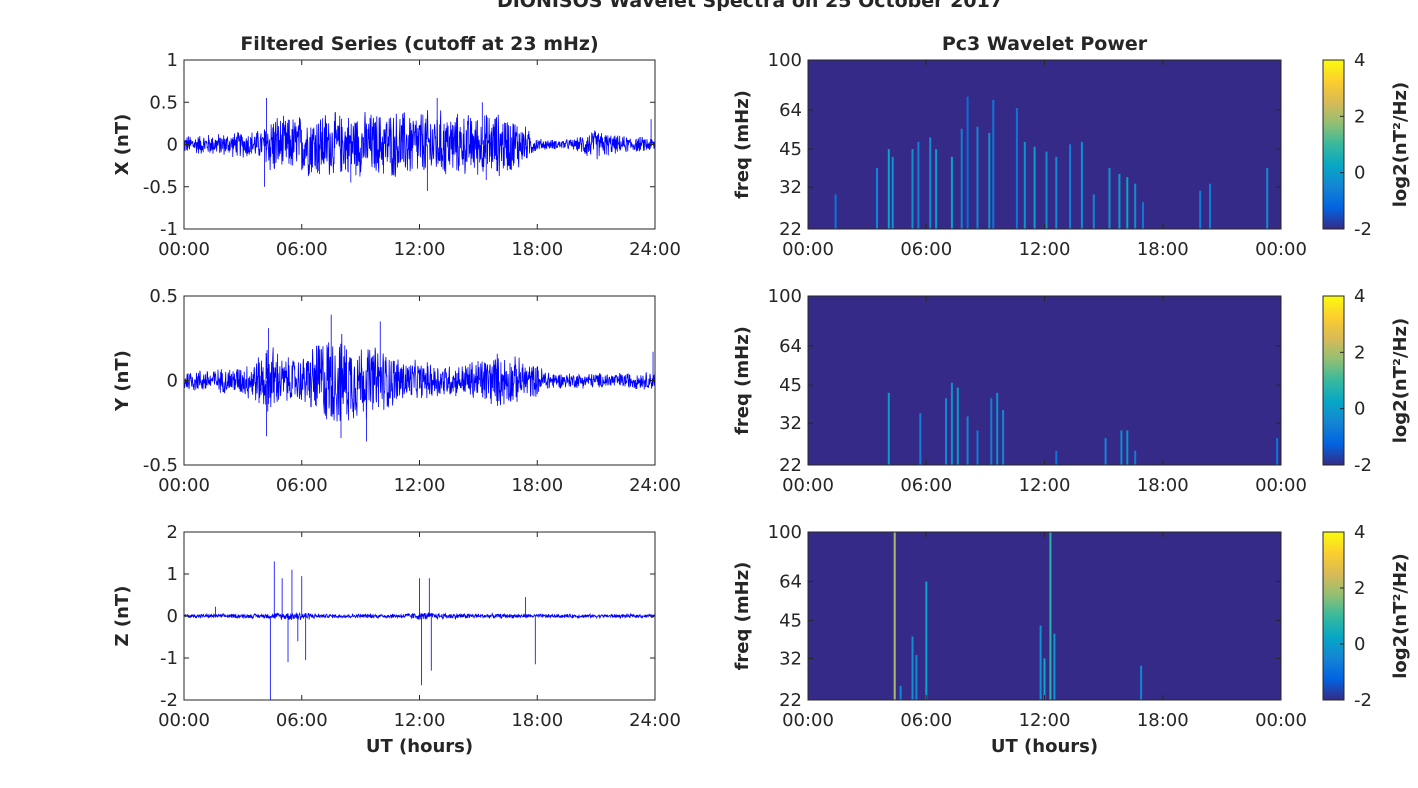 This screenshot has width=1418, height=788. What do you see at coordinates (1333, 380) in the screenshot?
I see `y-power-colorbar` at bounding box center [1333, 380].